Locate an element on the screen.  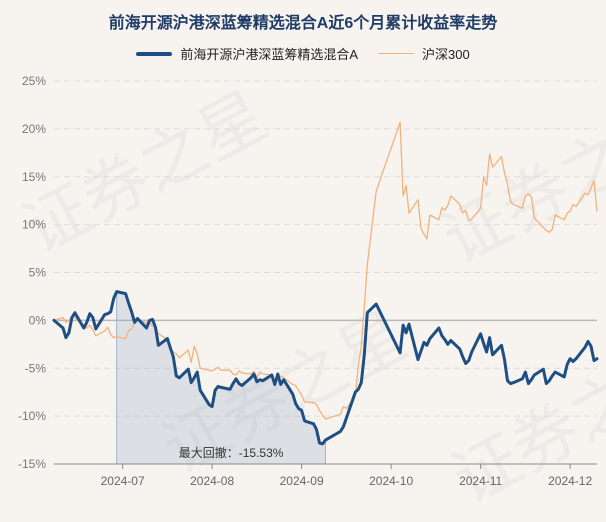
legend-swatch-fund is located at coordinates (154, 53).